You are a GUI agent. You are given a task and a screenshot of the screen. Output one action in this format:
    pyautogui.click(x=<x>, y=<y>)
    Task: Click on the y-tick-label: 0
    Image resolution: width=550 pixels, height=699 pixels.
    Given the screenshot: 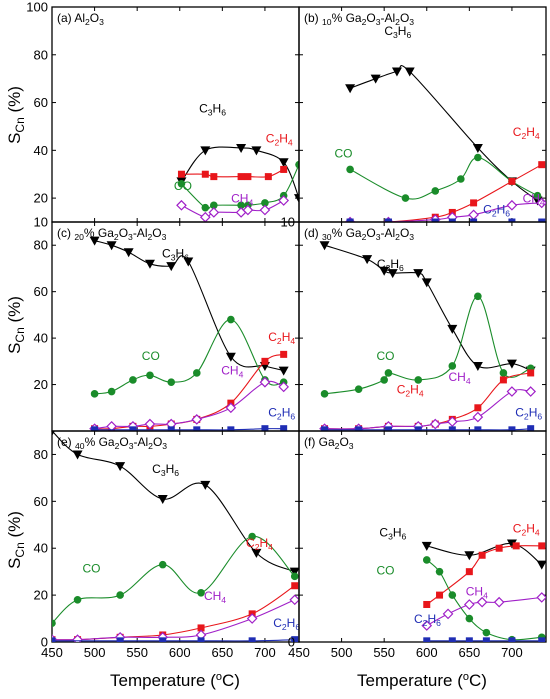 What is the action you would take?
    pyautogui.click(x=44, y=642)
    